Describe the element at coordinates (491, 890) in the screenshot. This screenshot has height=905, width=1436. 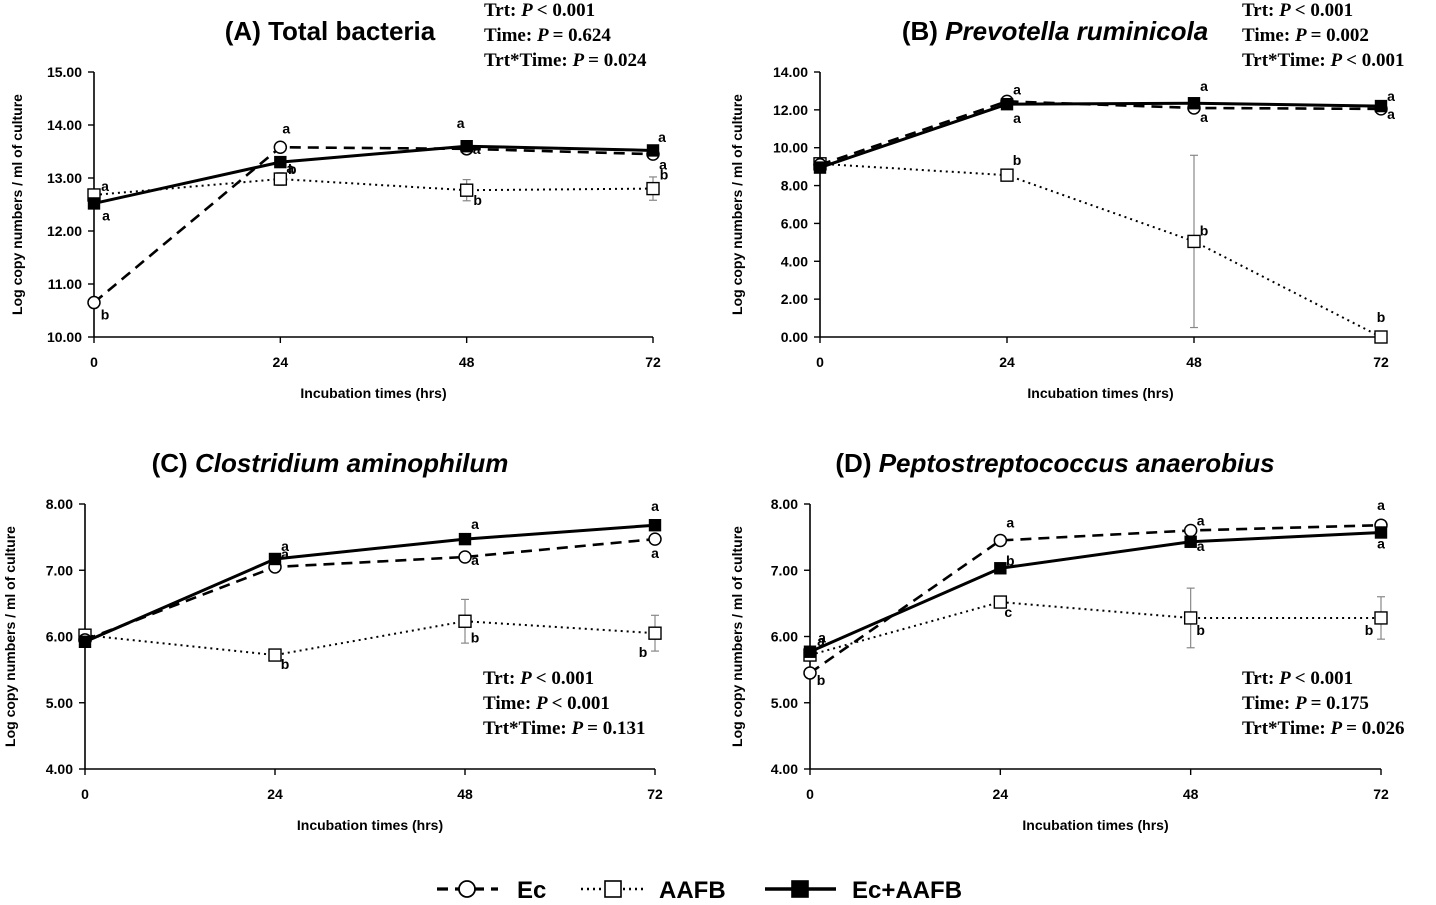
I see `legend-item-ec: Ec` at that location.